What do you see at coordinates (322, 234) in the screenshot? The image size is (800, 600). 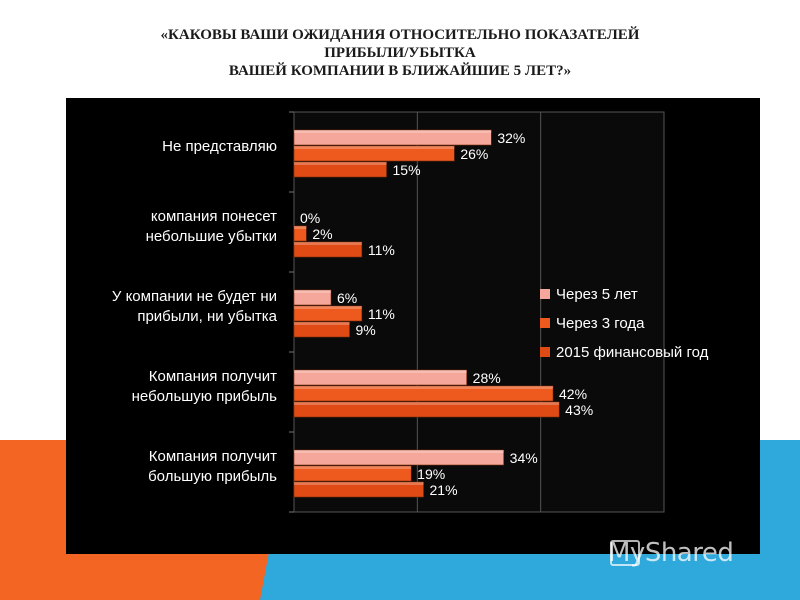 I see `data-label: 2%` at bounding box center [322, 234].